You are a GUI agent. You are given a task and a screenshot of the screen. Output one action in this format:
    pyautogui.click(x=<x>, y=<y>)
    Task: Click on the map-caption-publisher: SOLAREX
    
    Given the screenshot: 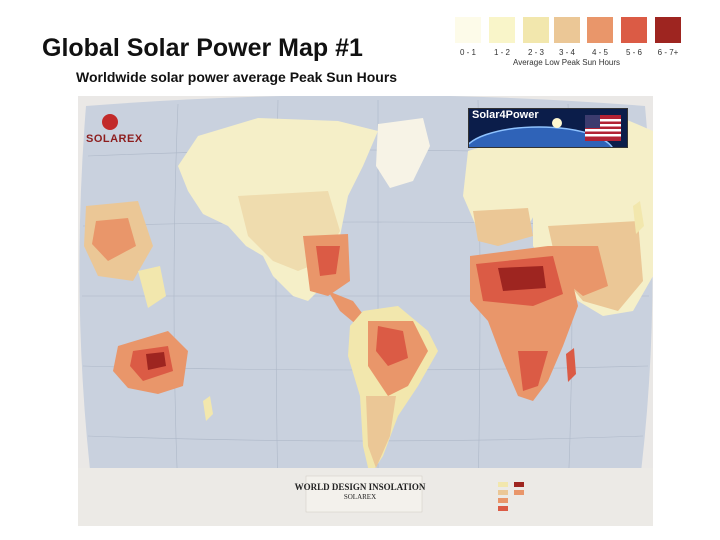 What is the action you would take?
    pyautogui.click(x=360, y=497)
    